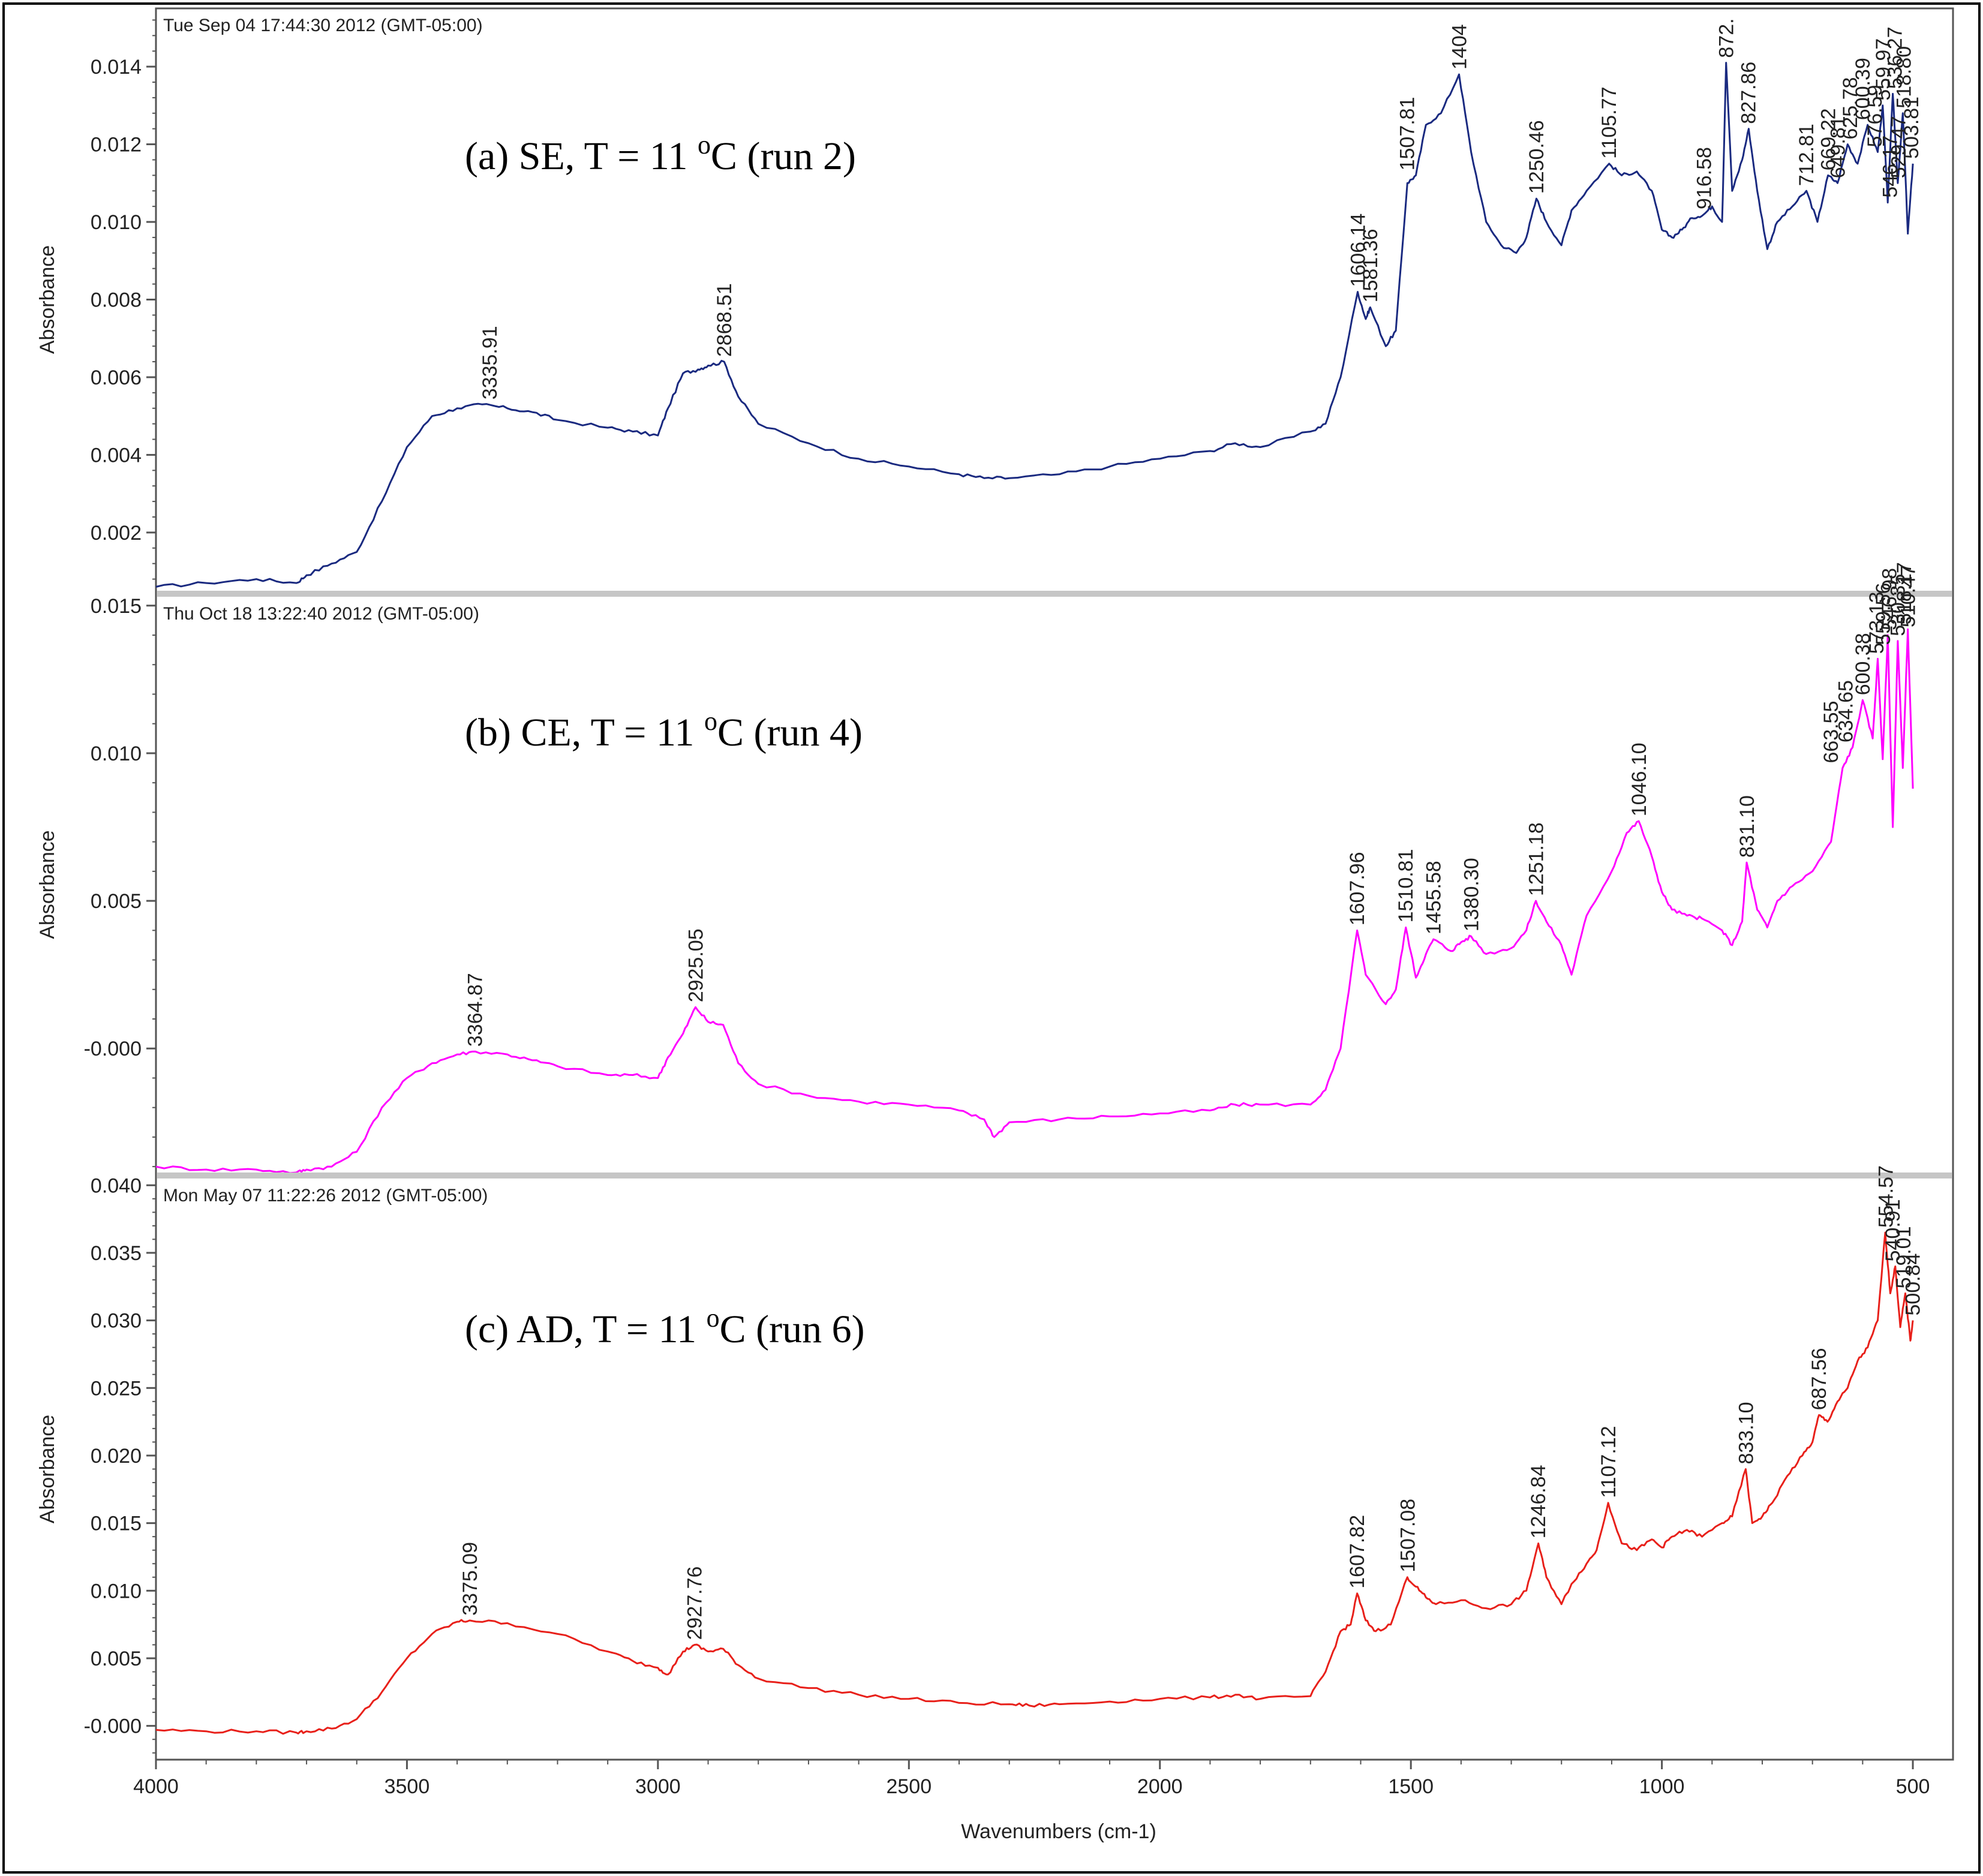 This screenshot has height=1876, width=1983. I want to click on peak-label: 833.10, so click(1746, 1434).